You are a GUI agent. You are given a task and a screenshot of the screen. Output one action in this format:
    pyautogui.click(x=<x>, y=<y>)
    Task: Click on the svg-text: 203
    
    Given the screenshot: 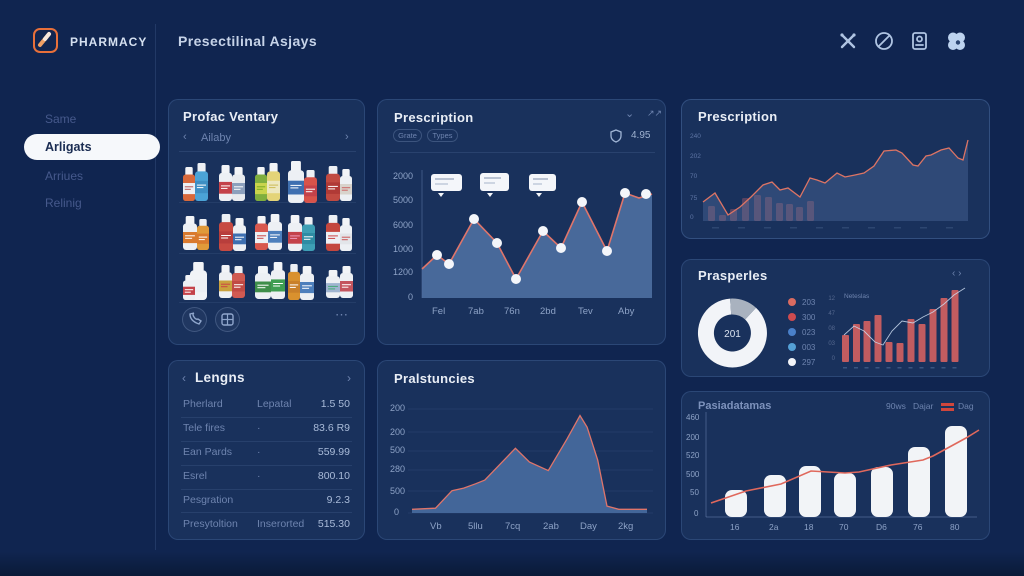 What is the action you would take?
    pyautogui.click(x=809, y=302)
    